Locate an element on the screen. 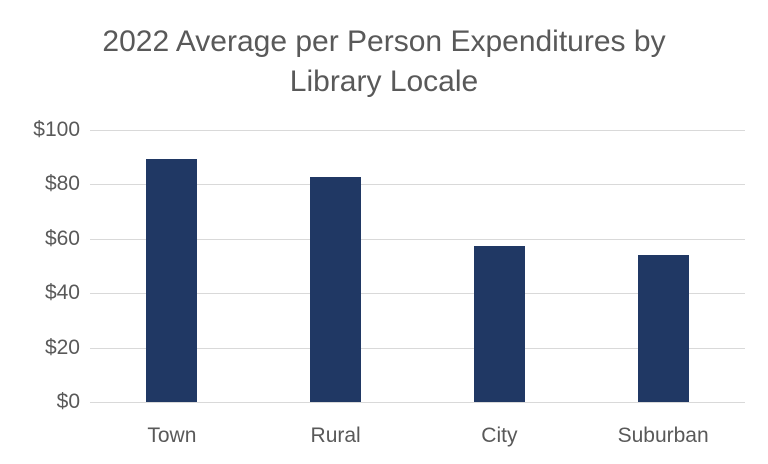 The width and height of the screenshot is (768, 464). chart-title-line-1: 2022 Average per Person Expenditures by is located at coordinates (384, 41).